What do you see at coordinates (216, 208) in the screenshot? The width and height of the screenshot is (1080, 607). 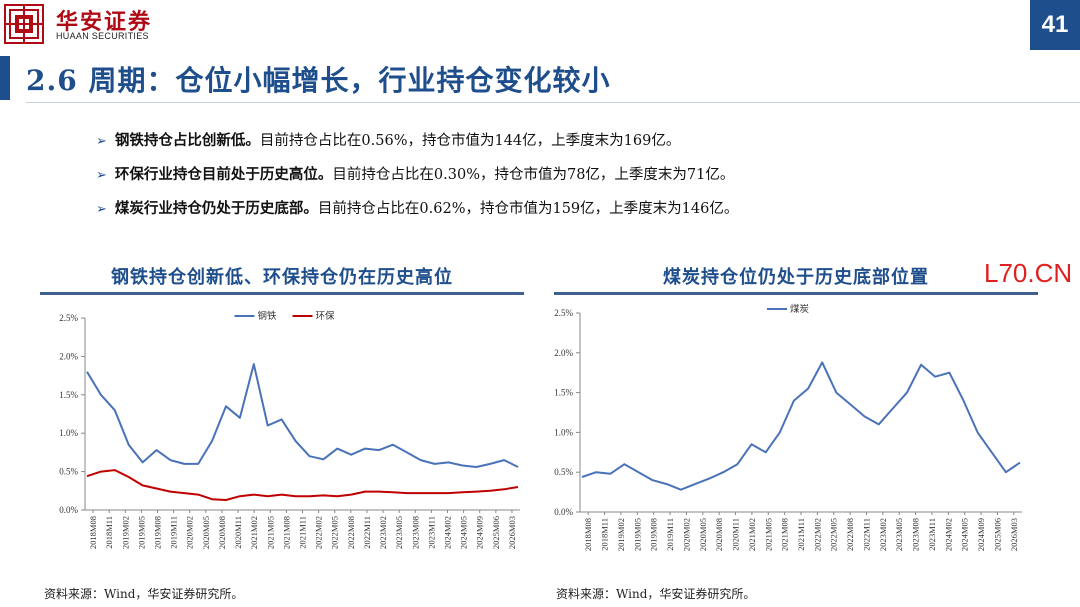 I see `bullet-bold: 煤炭行业持仓仍处于历史底部。` at bounding box center [216, 208].